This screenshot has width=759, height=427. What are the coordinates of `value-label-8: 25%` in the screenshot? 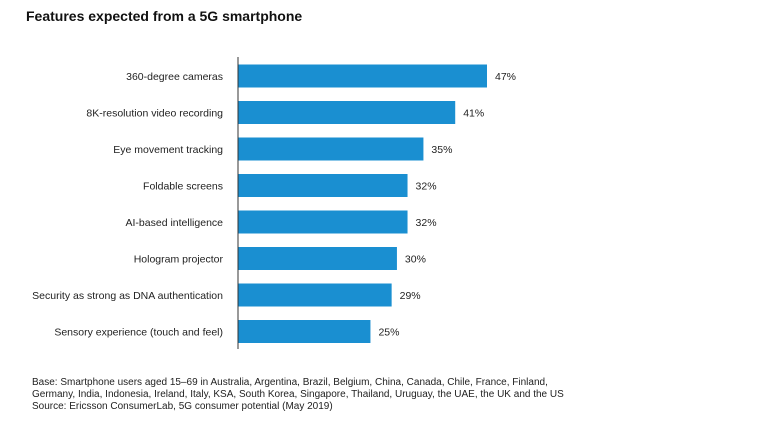 It's located at (388, 333).